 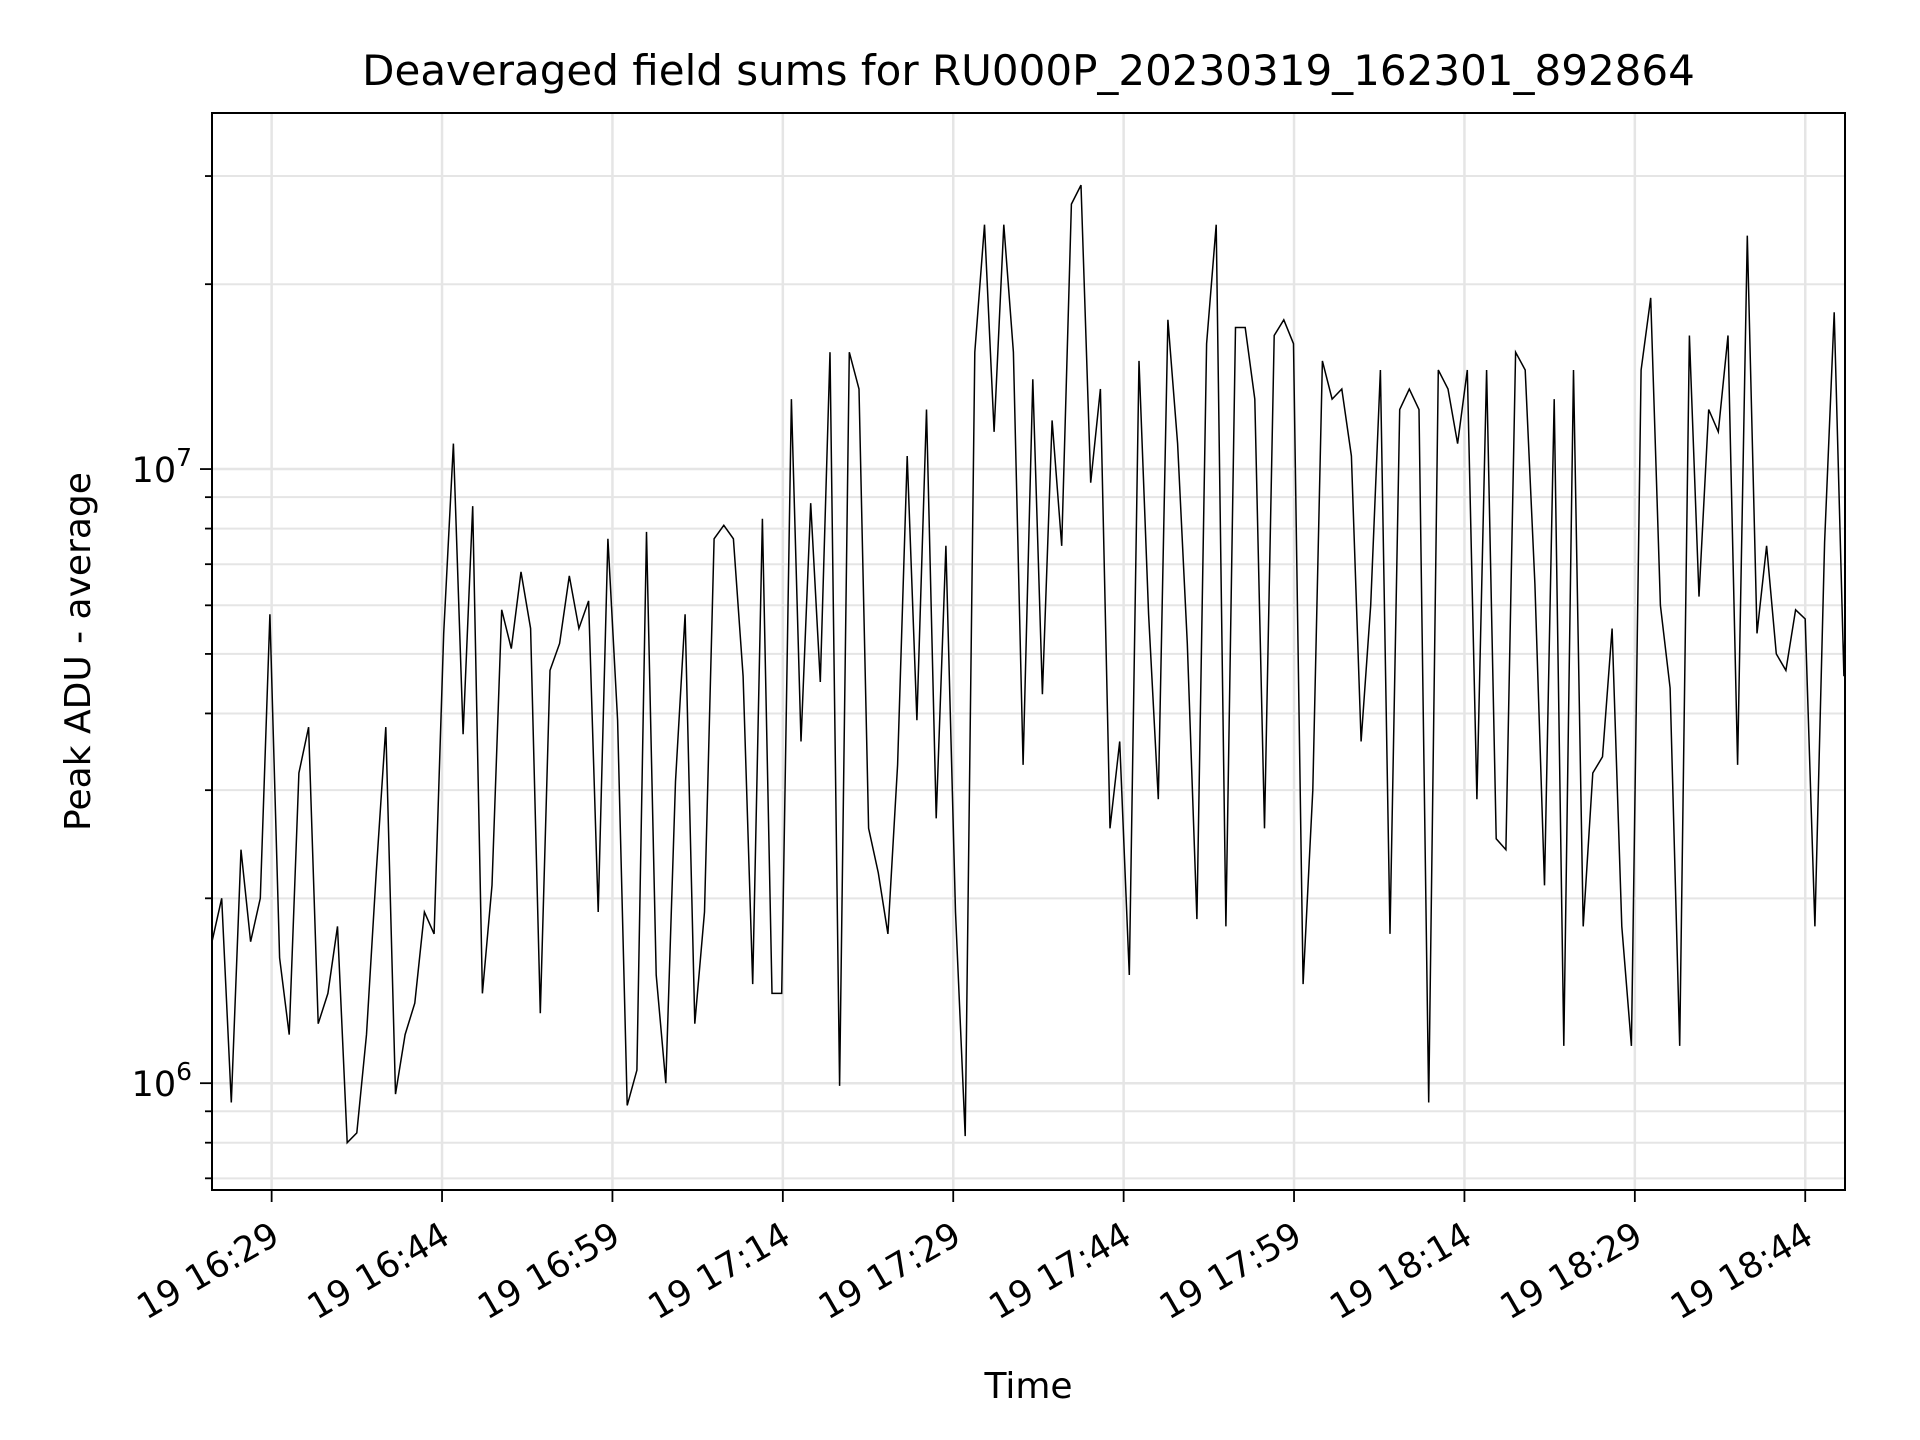 I want to click on x-axis-title: Time, so click(x=1027, y=1386).